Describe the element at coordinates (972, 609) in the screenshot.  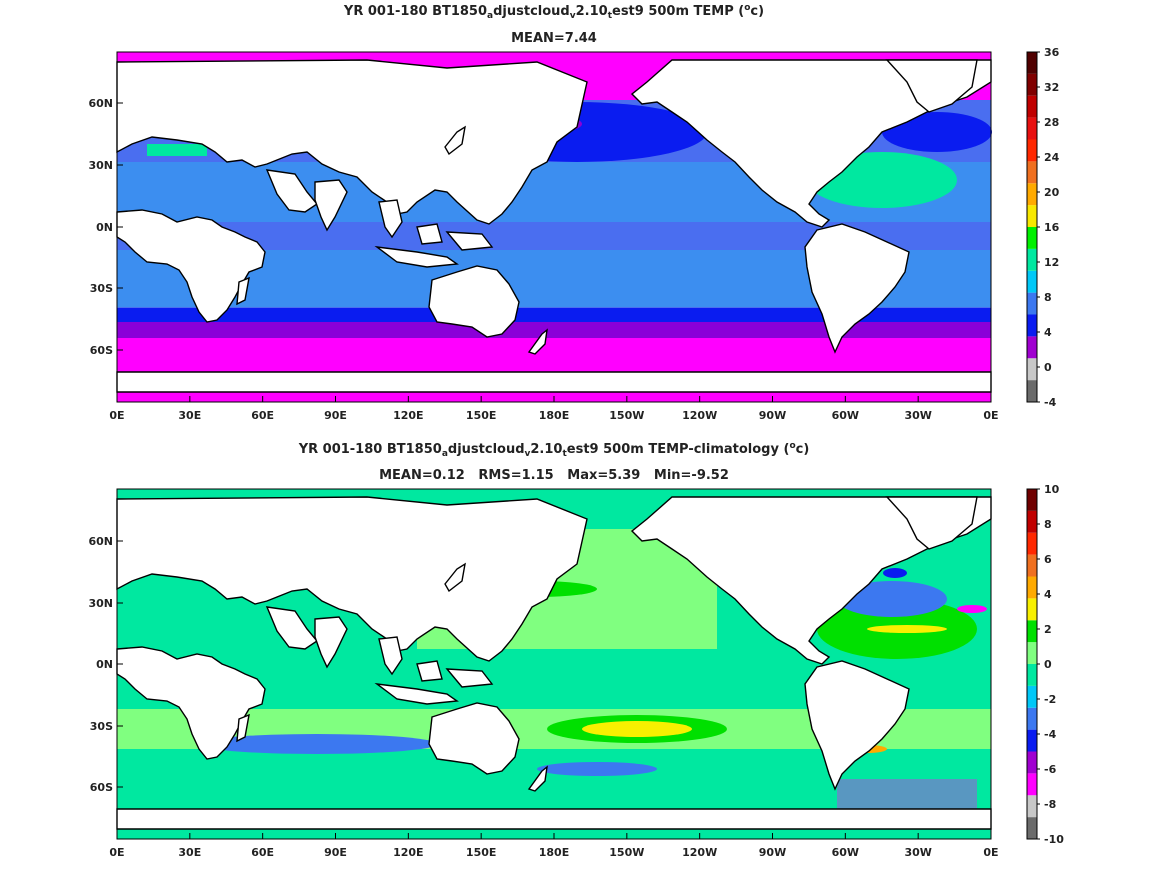
I see `panel2-natlantic-magenta` at that location.